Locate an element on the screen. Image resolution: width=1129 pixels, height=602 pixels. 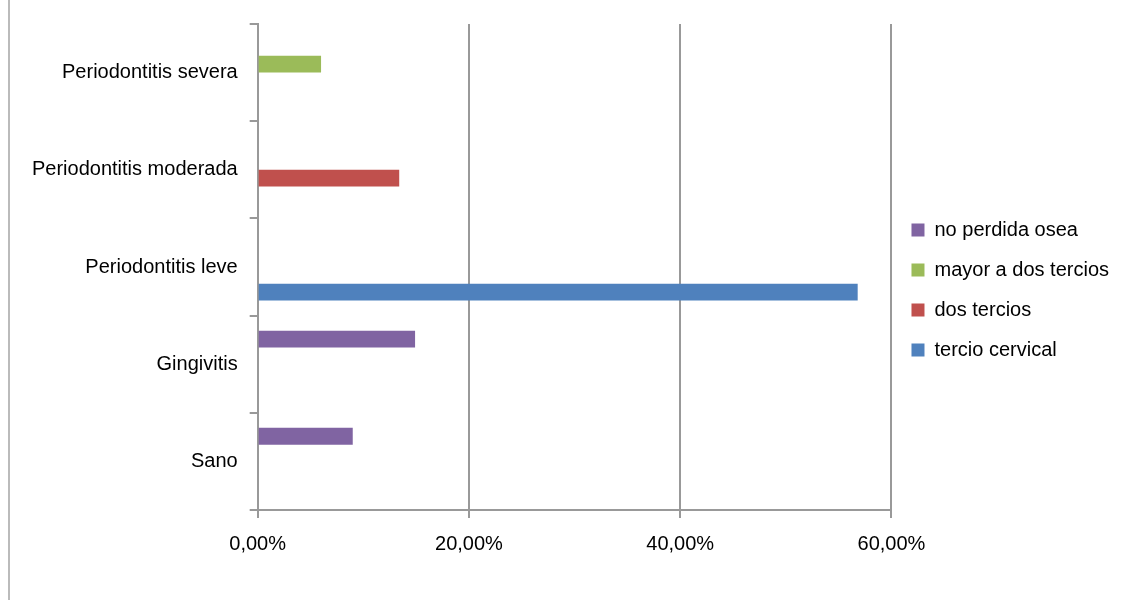
x-tick-label: 0,00% is located at coordinates (258, 542).